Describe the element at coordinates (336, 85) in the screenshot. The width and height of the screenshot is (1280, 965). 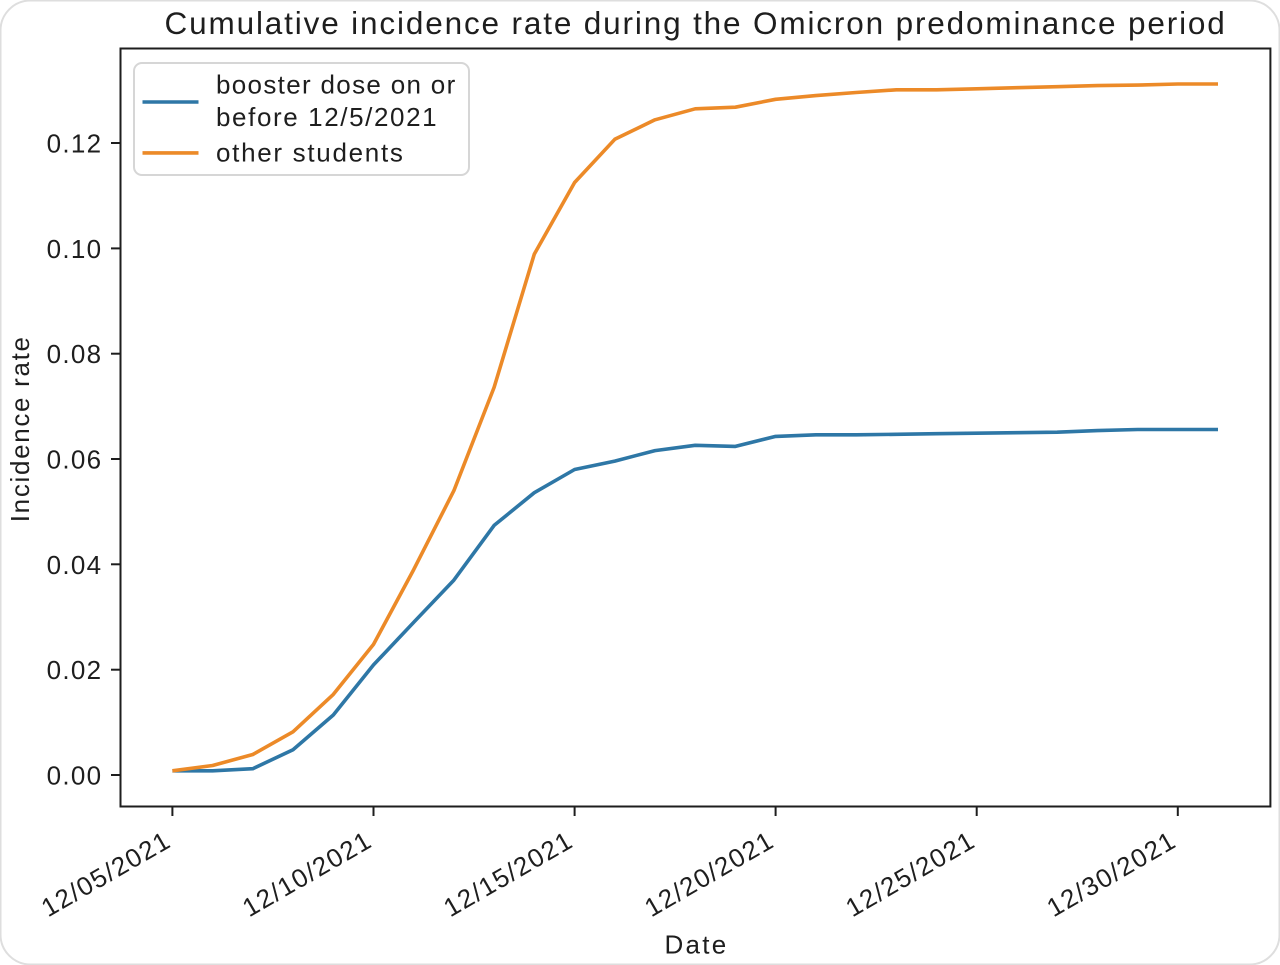
I see `svg-text: booster dose on or` at that location.